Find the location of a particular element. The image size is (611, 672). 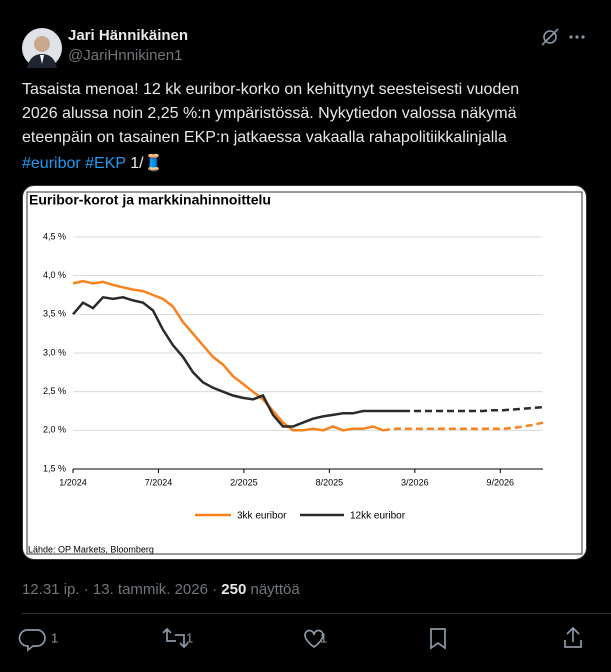

hashtag: #euribor is located at coordinates (51, 163).